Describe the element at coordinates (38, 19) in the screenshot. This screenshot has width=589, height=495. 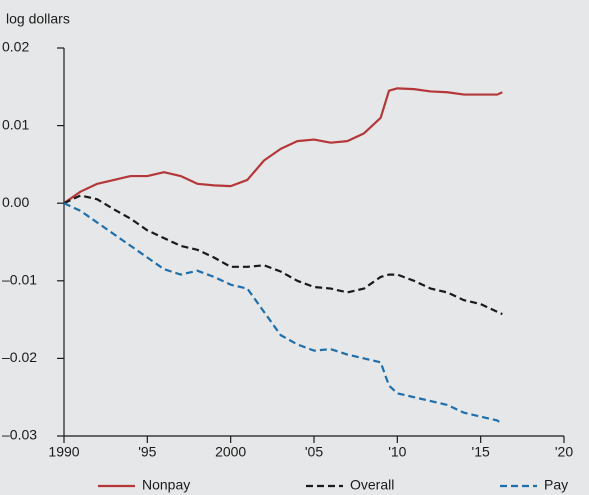
I see `y-axis-label: log dollars` at that location.